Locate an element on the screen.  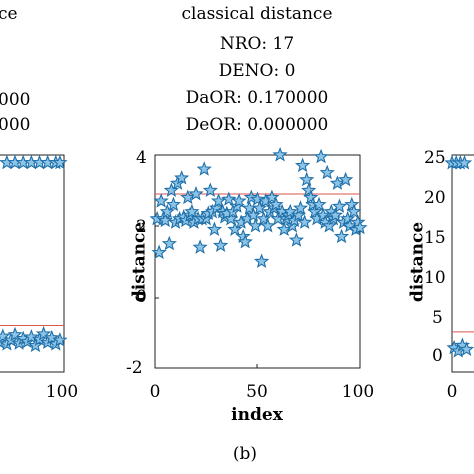
right-xtick-0: 0 is located at coordinates (452, 392).